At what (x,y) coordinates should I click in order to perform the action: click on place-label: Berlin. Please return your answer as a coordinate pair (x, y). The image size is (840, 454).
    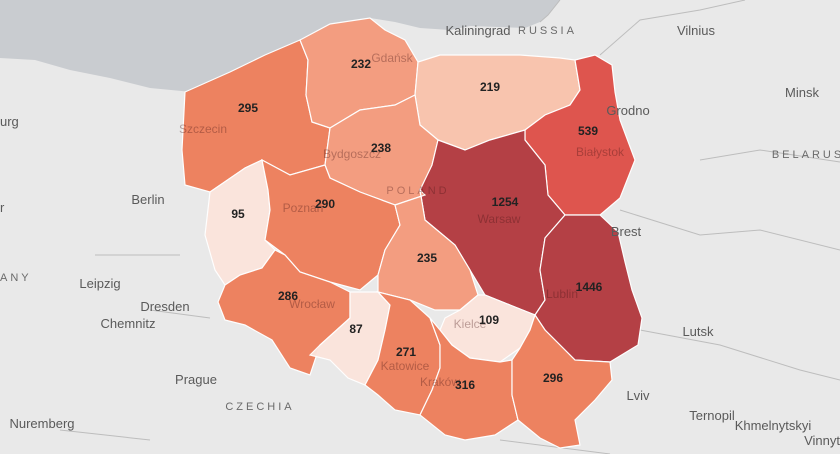
    Looking at the image, I should click on (147, 199).